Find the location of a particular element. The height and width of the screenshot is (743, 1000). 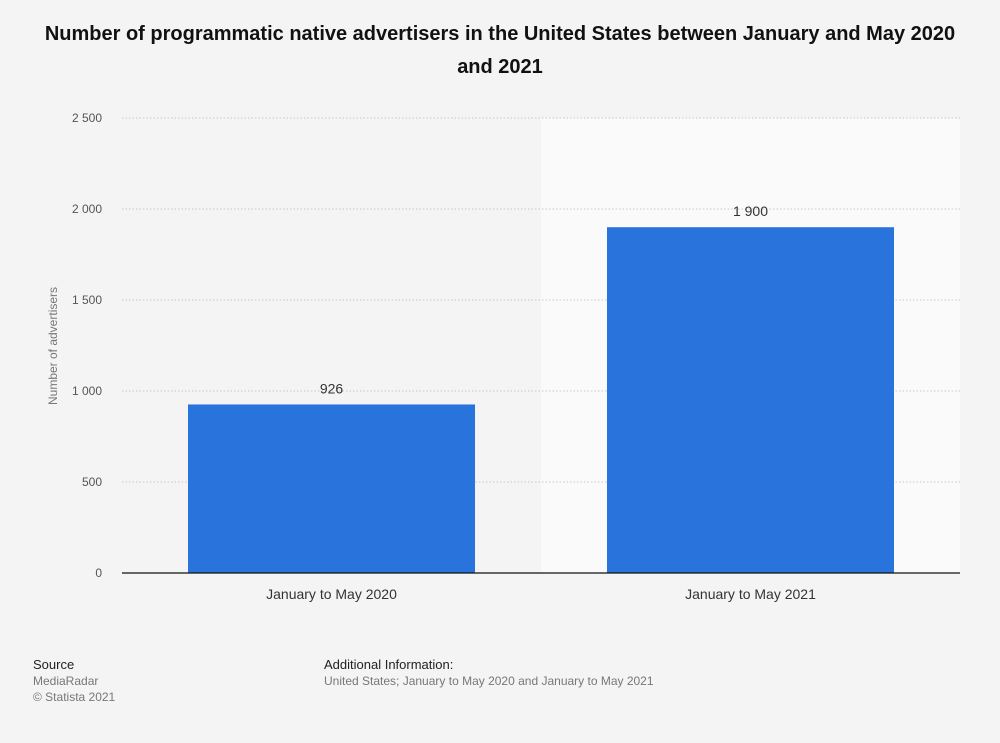

x-tick-label: January to May 2021 is located at coordinates (750, 594).